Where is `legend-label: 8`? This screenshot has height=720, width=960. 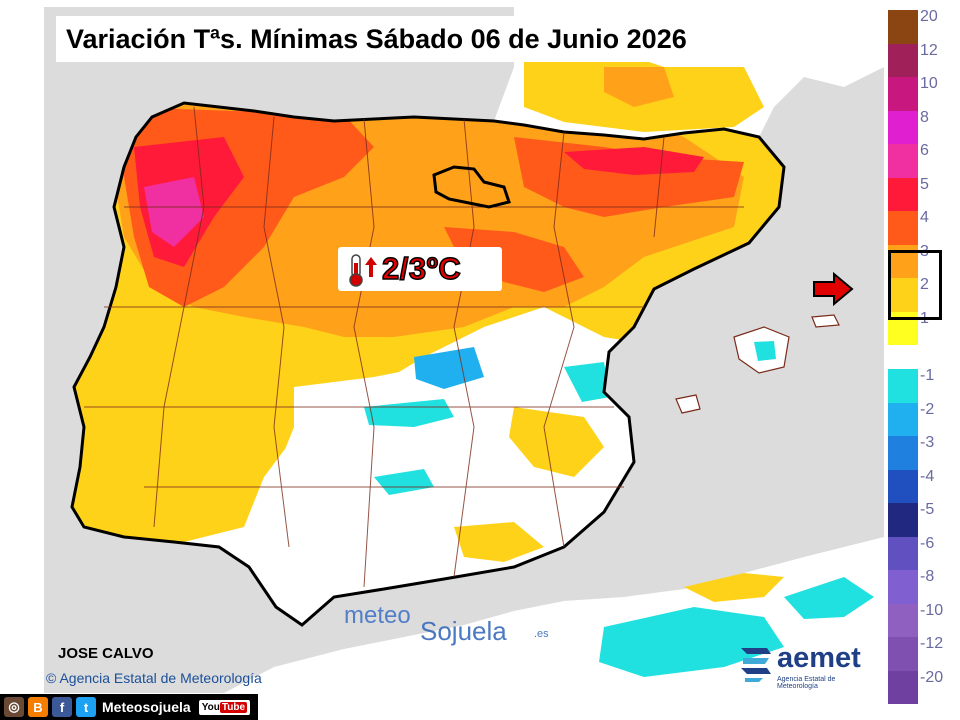 legend-label: 8 is located at coordinates (924, 117).